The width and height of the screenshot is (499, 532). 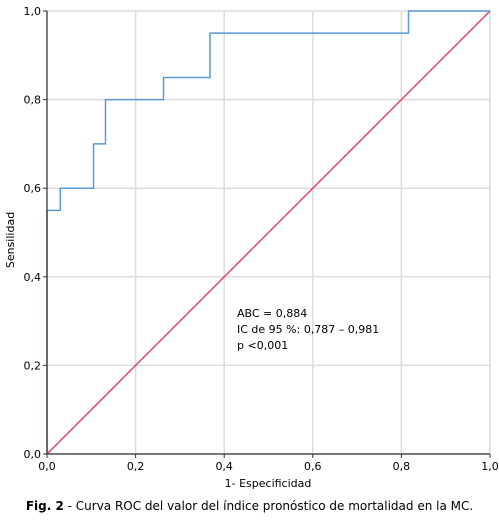 What do you see at coordinates (490, 466) in the screenshot?
I see `x-tick-label: 1,0` at bounding box center [490, 466].